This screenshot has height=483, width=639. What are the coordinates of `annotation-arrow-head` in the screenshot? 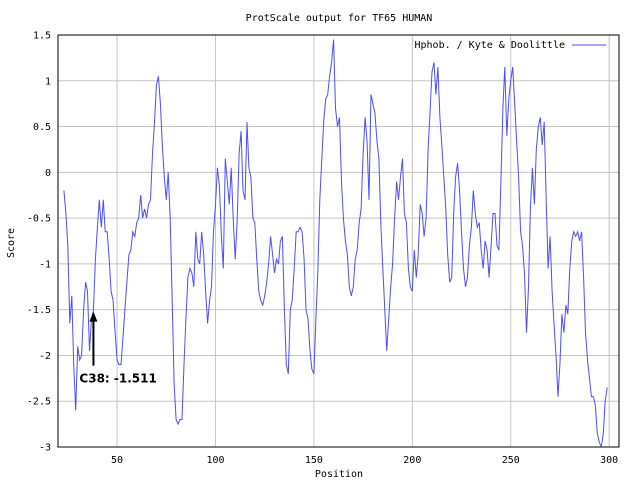 It's located at (93, 316).